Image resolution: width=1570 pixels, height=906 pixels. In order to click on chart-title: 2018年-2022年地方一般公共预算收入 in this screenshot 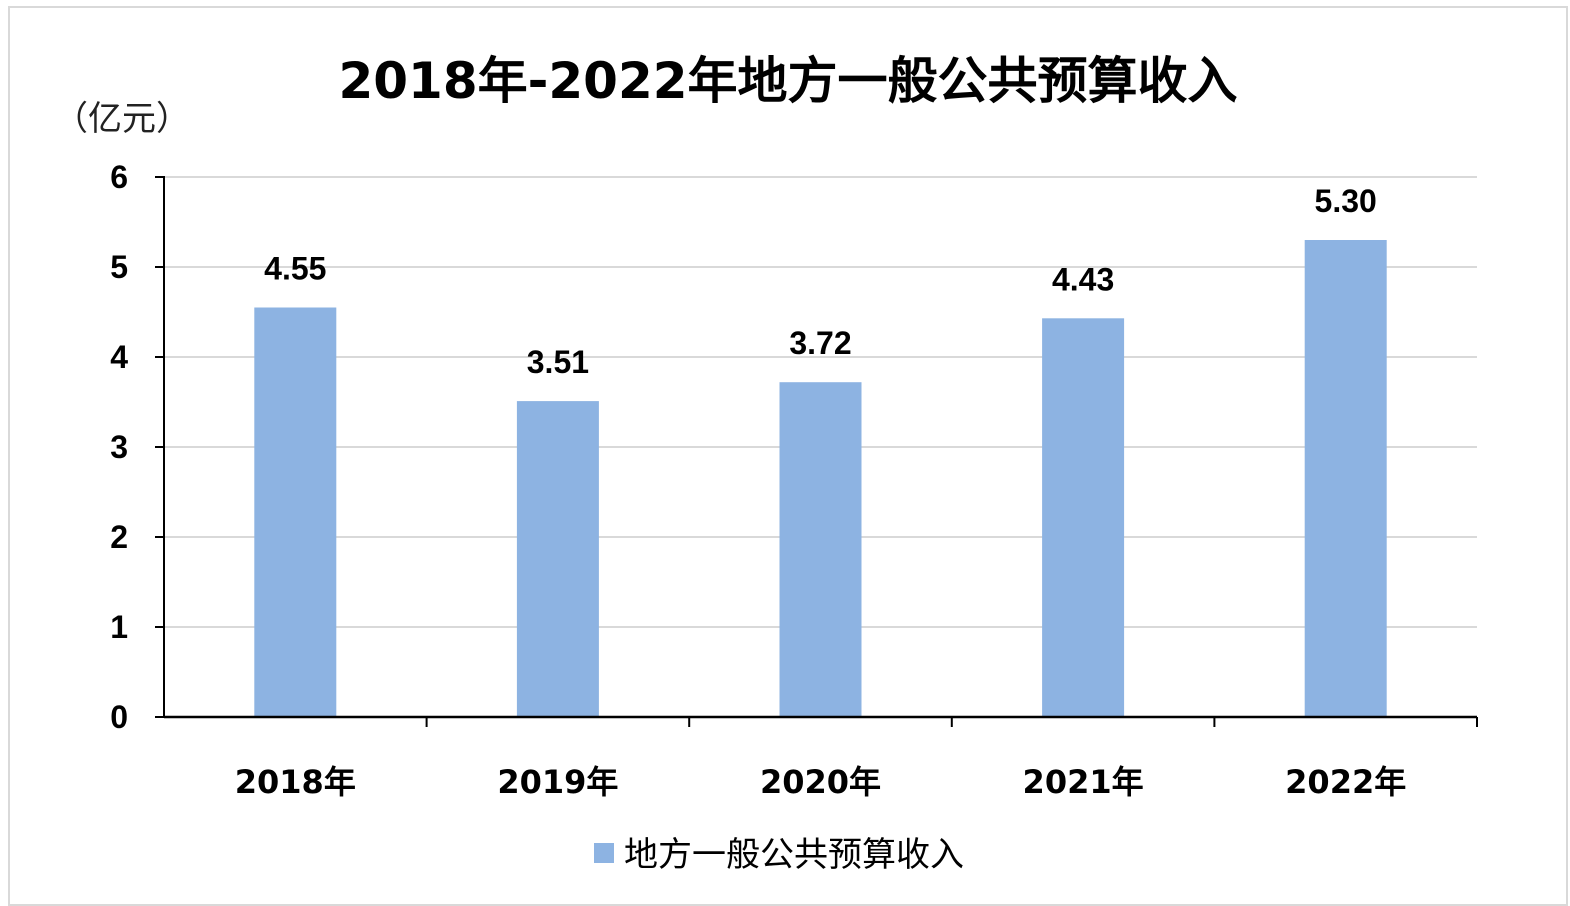, I will do `click(787, 81)`.